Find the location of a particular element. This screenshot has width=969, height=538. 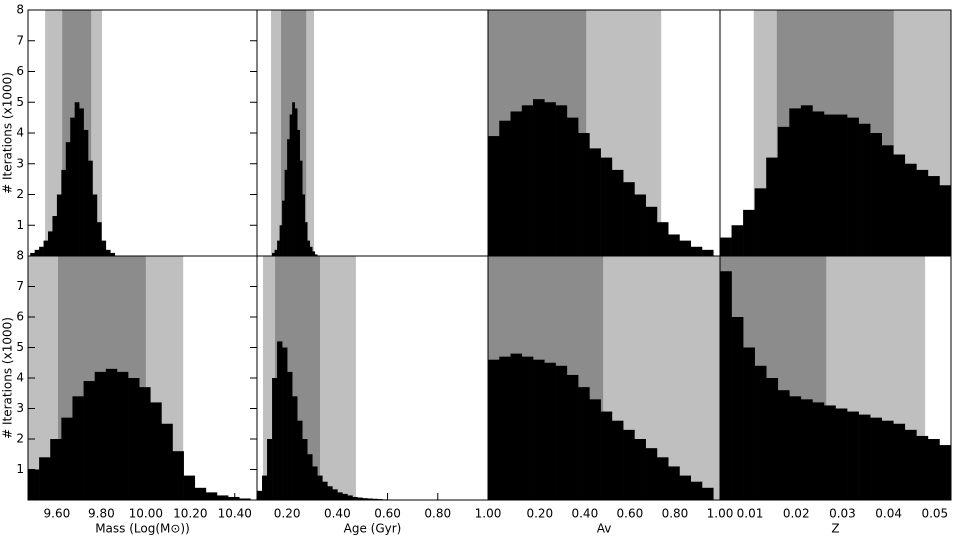

x-tick-label: 10.00 is located at coordinates (146, 514).